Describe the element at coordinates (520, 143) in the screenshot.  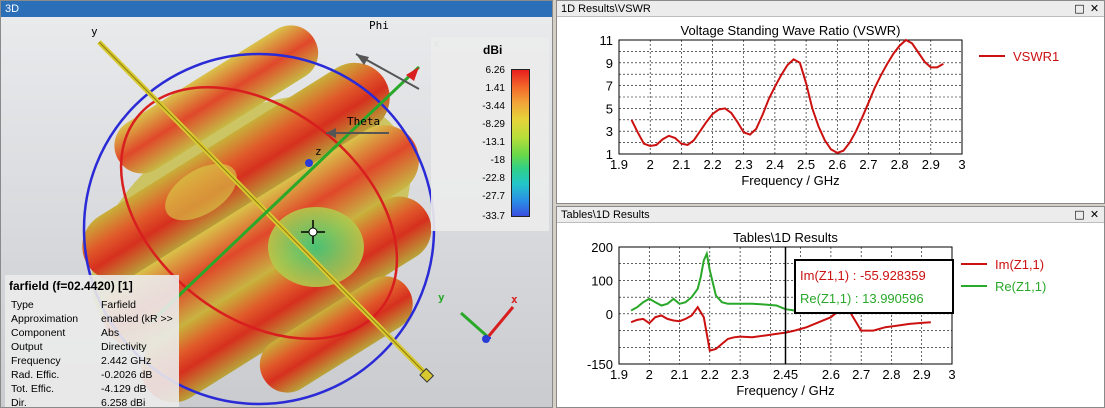
I see `colorbar-gradient` at that location.